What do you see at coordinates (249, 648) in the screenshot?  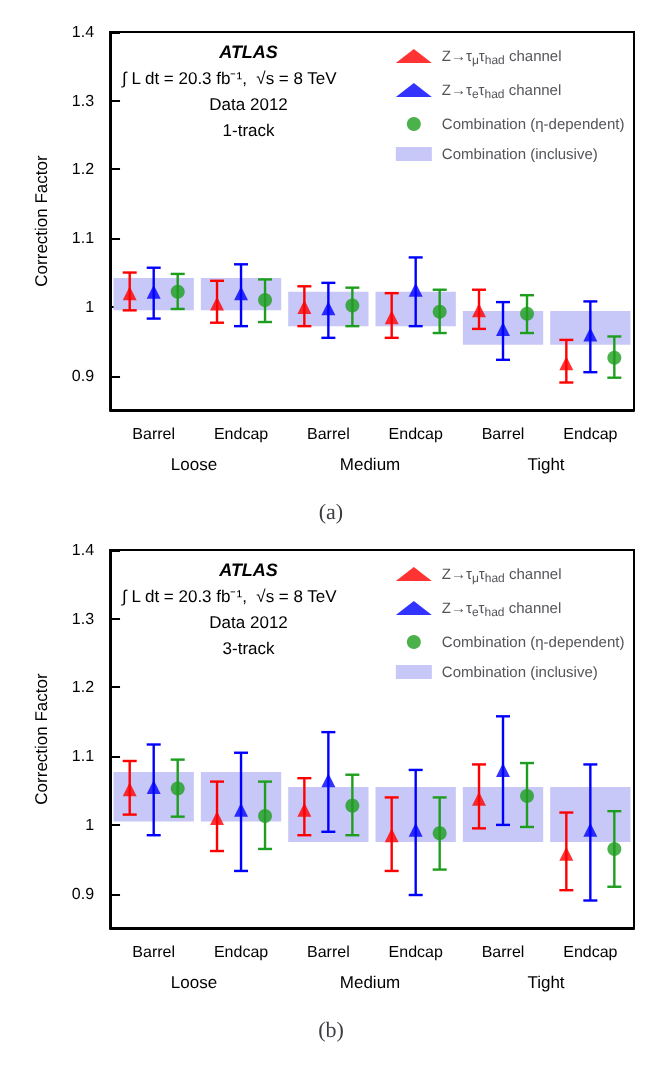 I see `annotation: 3-track` at bounding box center [249, 648].